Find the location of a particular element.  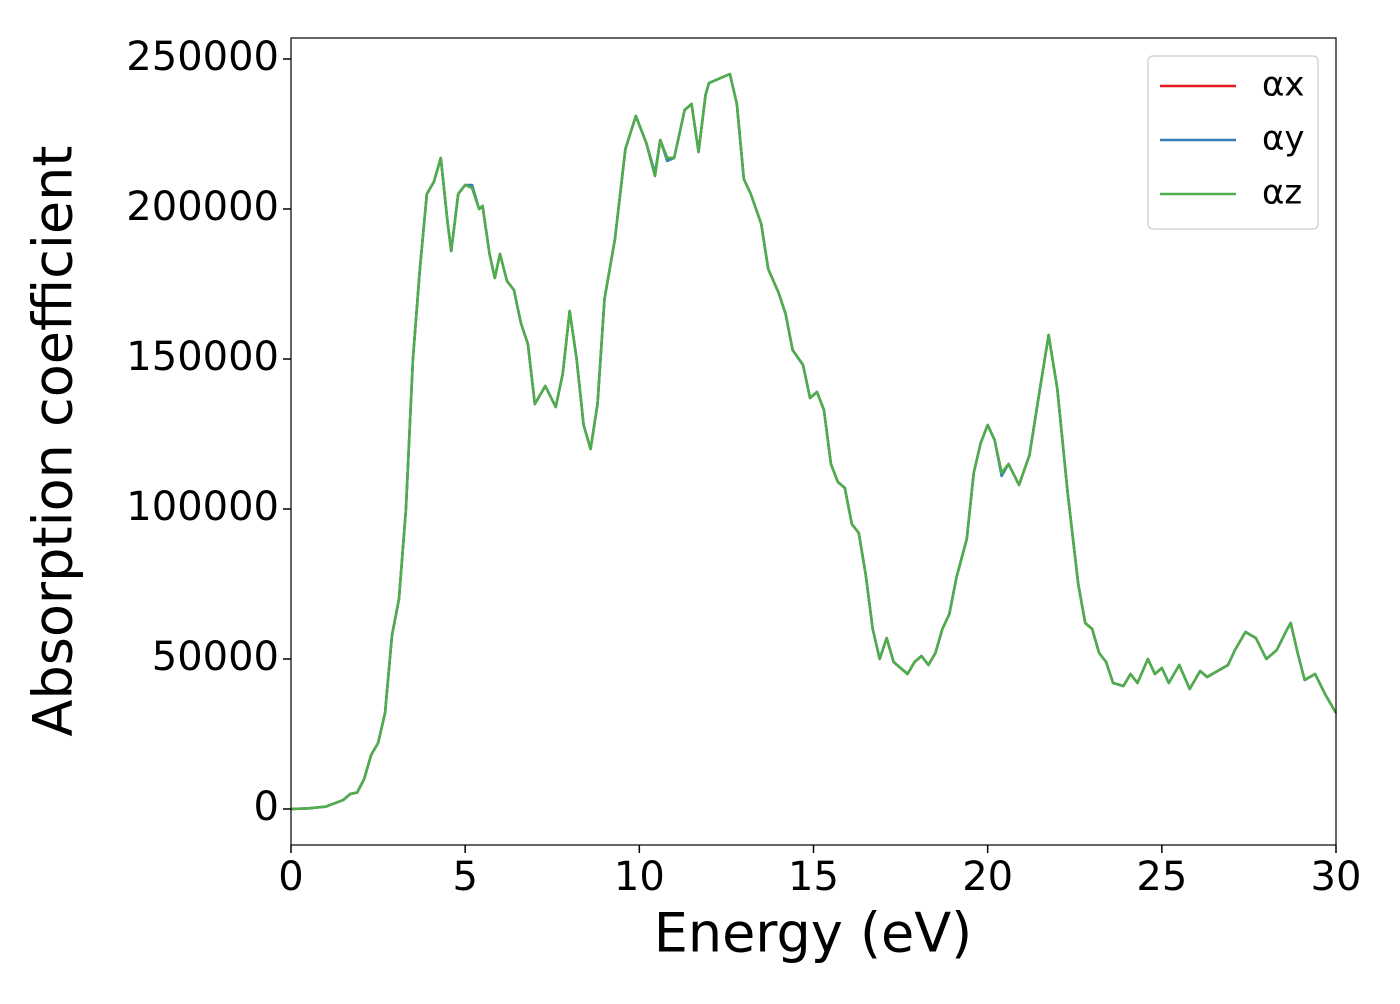

x-tick-label: 30 is located at coordinates (1336, 877).